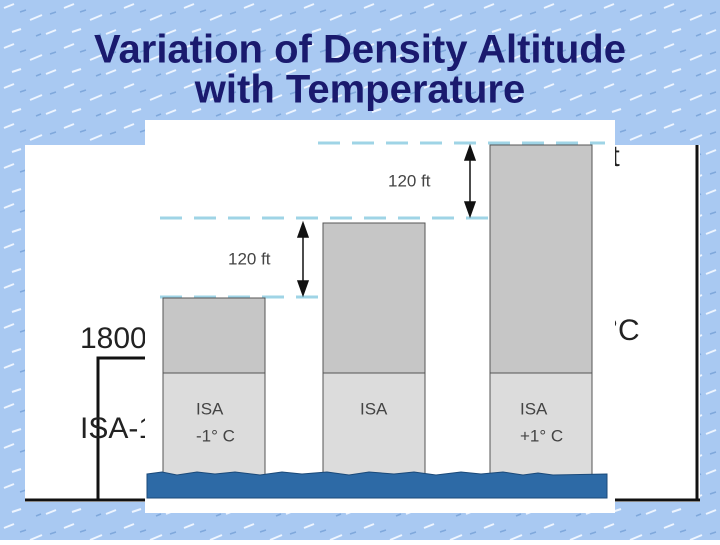 The width and height of the screenshot is (720, 545). What do you see at coordinates (377, 485) in the screenshot?
I see `water` at bounding box center [377, 485].